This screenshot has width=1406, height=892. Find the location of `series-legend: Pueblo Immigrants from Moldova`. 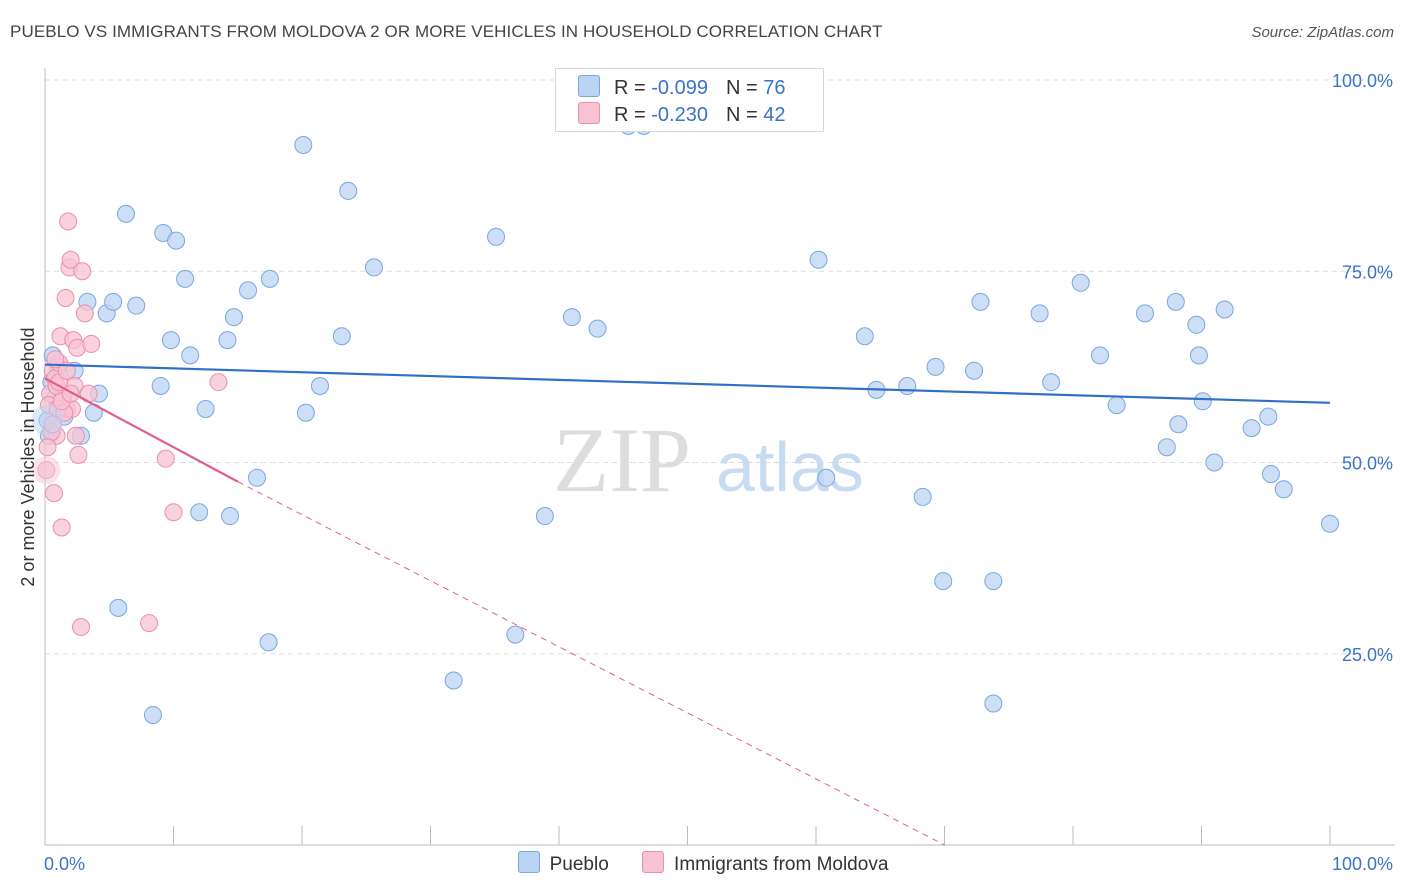

series-legend: Pueblo Immigrants from Moldova is located at coordinates (703, 863).